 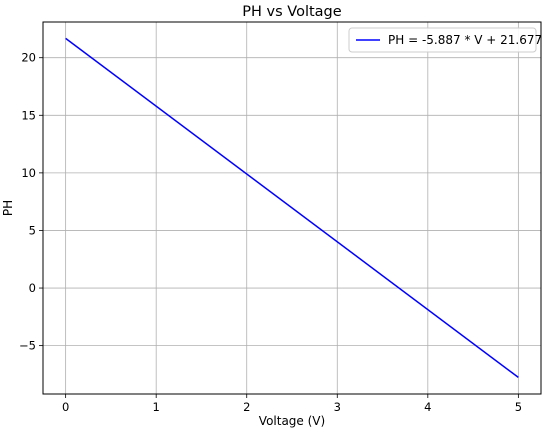 I want to click on y-tick-label: −5, so click(x=27, y=346).